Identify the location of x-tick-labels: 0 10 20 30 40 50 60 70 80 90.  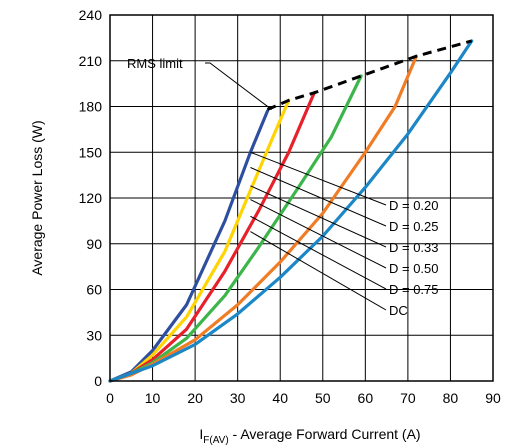
(303, 398).